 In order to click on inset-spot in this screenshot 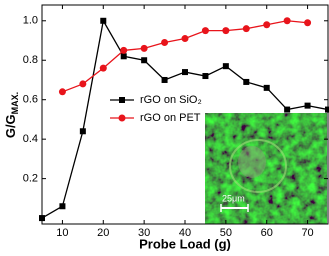, I will do `click(252, 162)`.